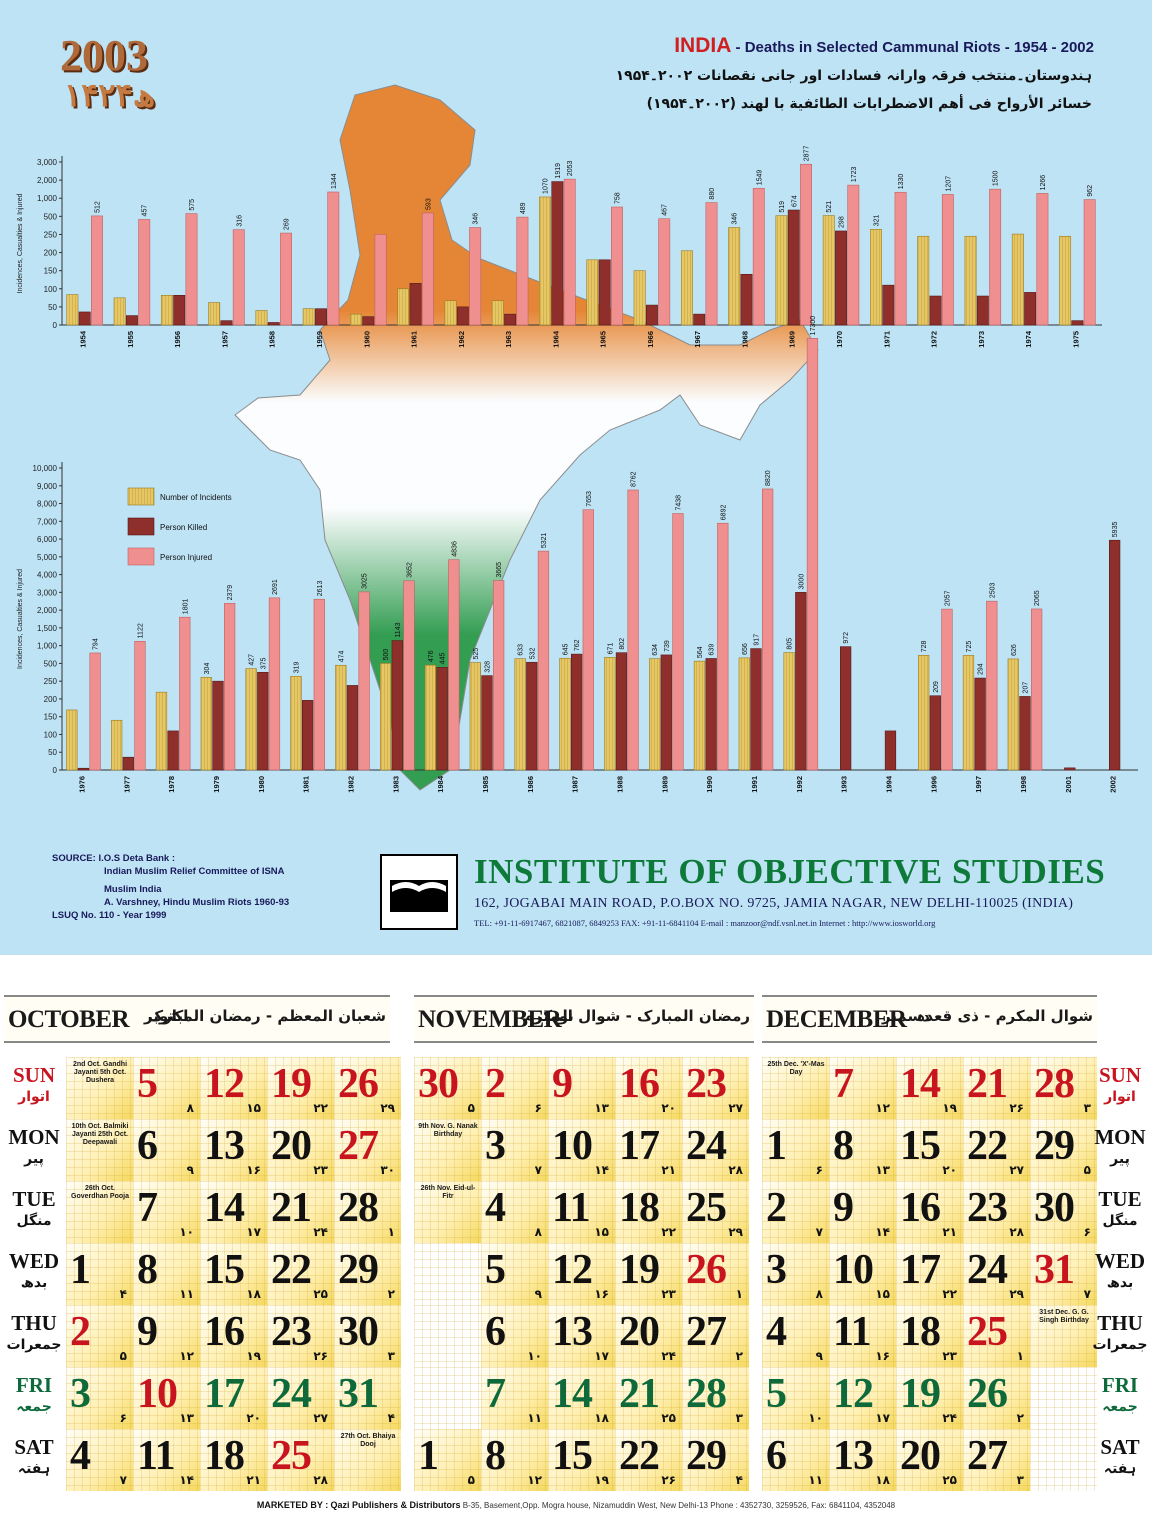 This screenshot has height=1518, width=1152. What do you see at coordinates (319, 339) in the screenshot?
I see `x-tick-label: 1959` at bounding box center [319, 339].